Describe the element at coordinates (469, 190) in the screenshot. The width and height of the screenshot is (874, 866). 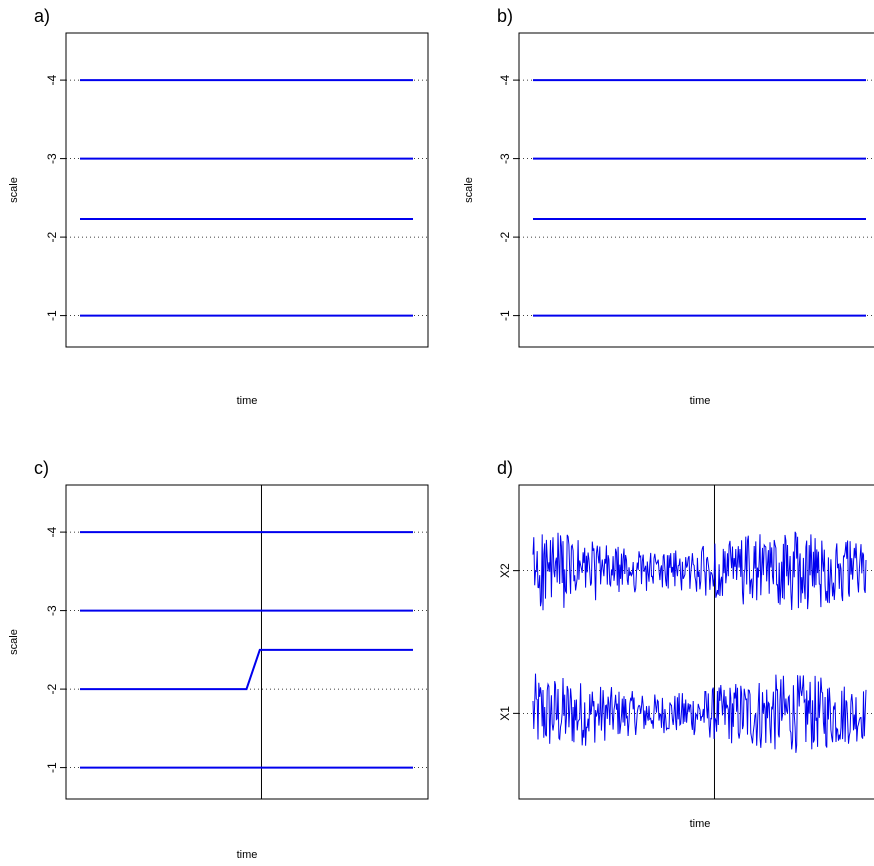
I see `panel-b-ylabel: scale` at that location.